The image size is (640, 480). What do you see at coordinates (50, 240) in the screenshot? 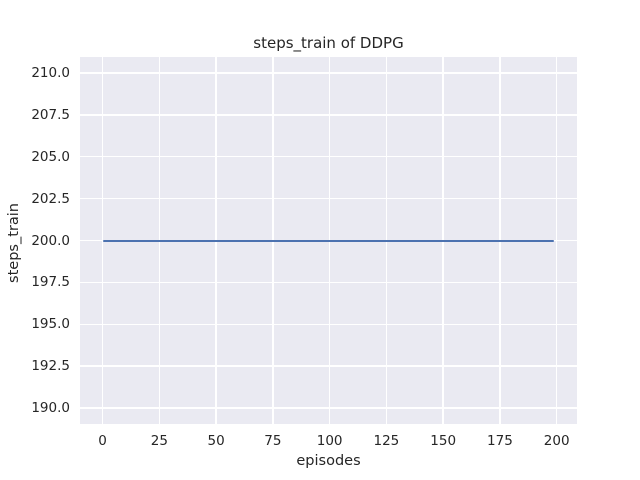
I see `y-tick-label: 200.0` at bounding box center [50, 240].